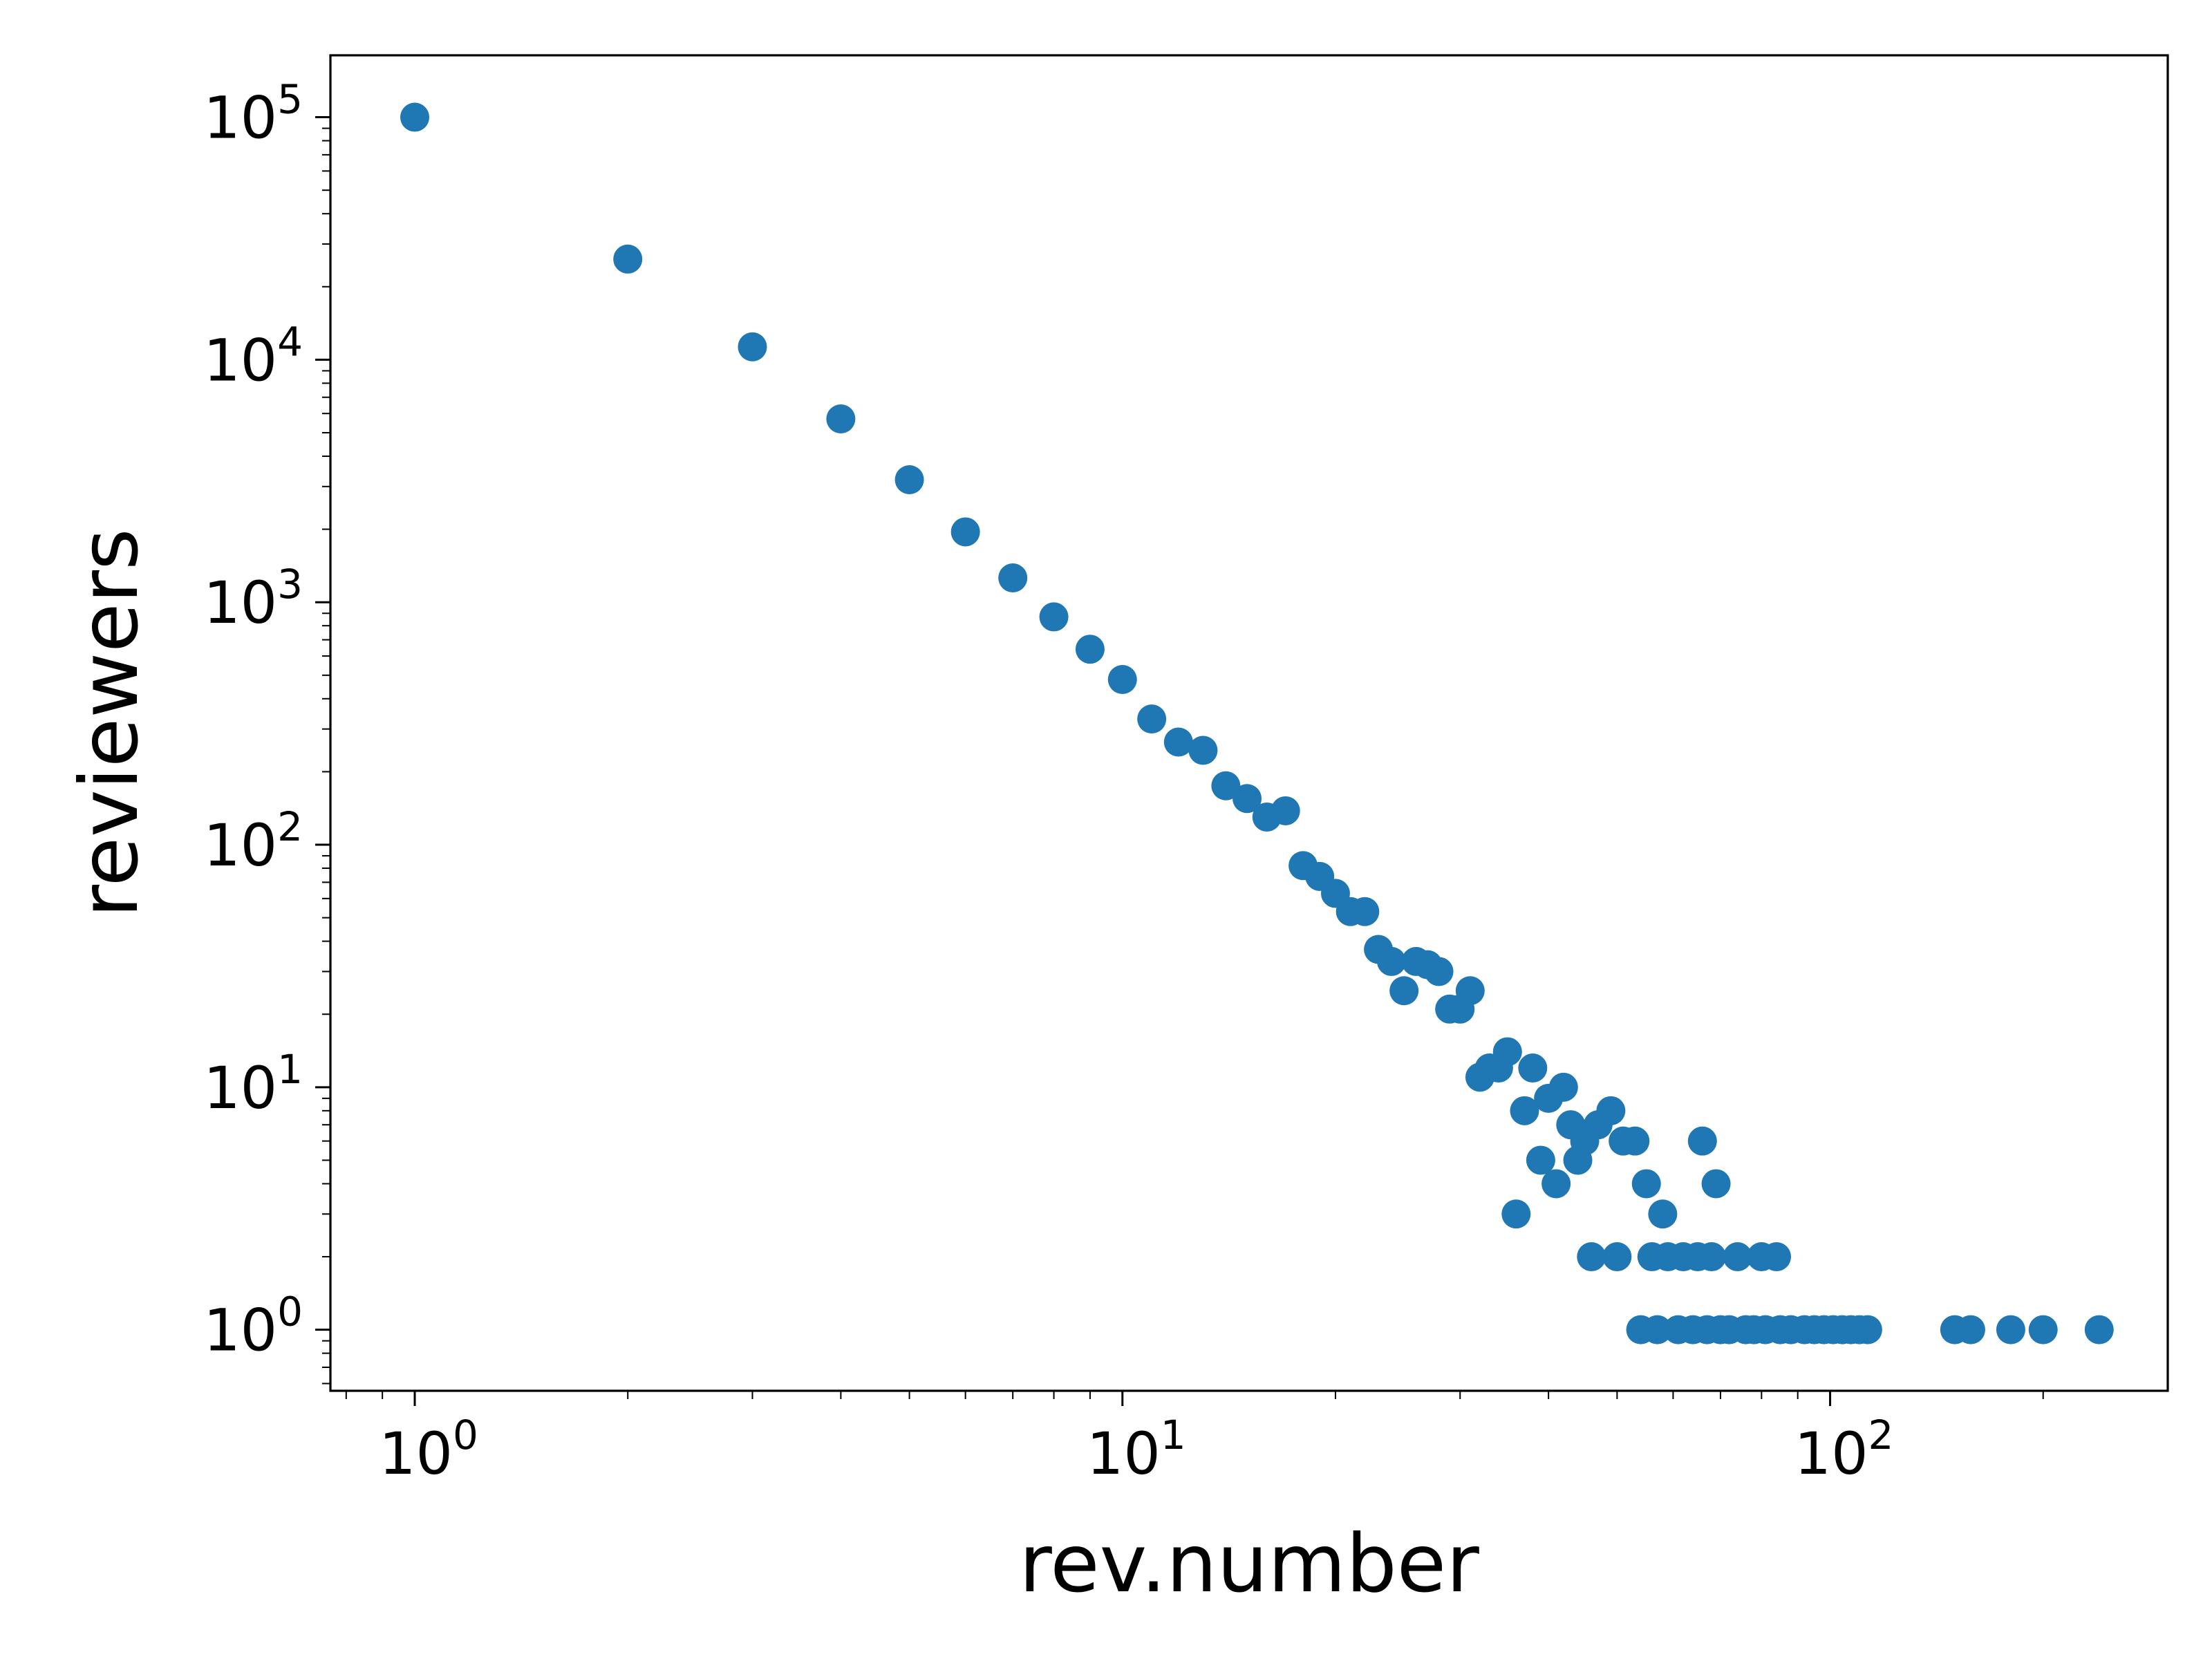  What do you see at coordinates (1249, 1564) in the screenshot?
I see `x-axis-label: rev.number` at bounding box center [1249, 1564].